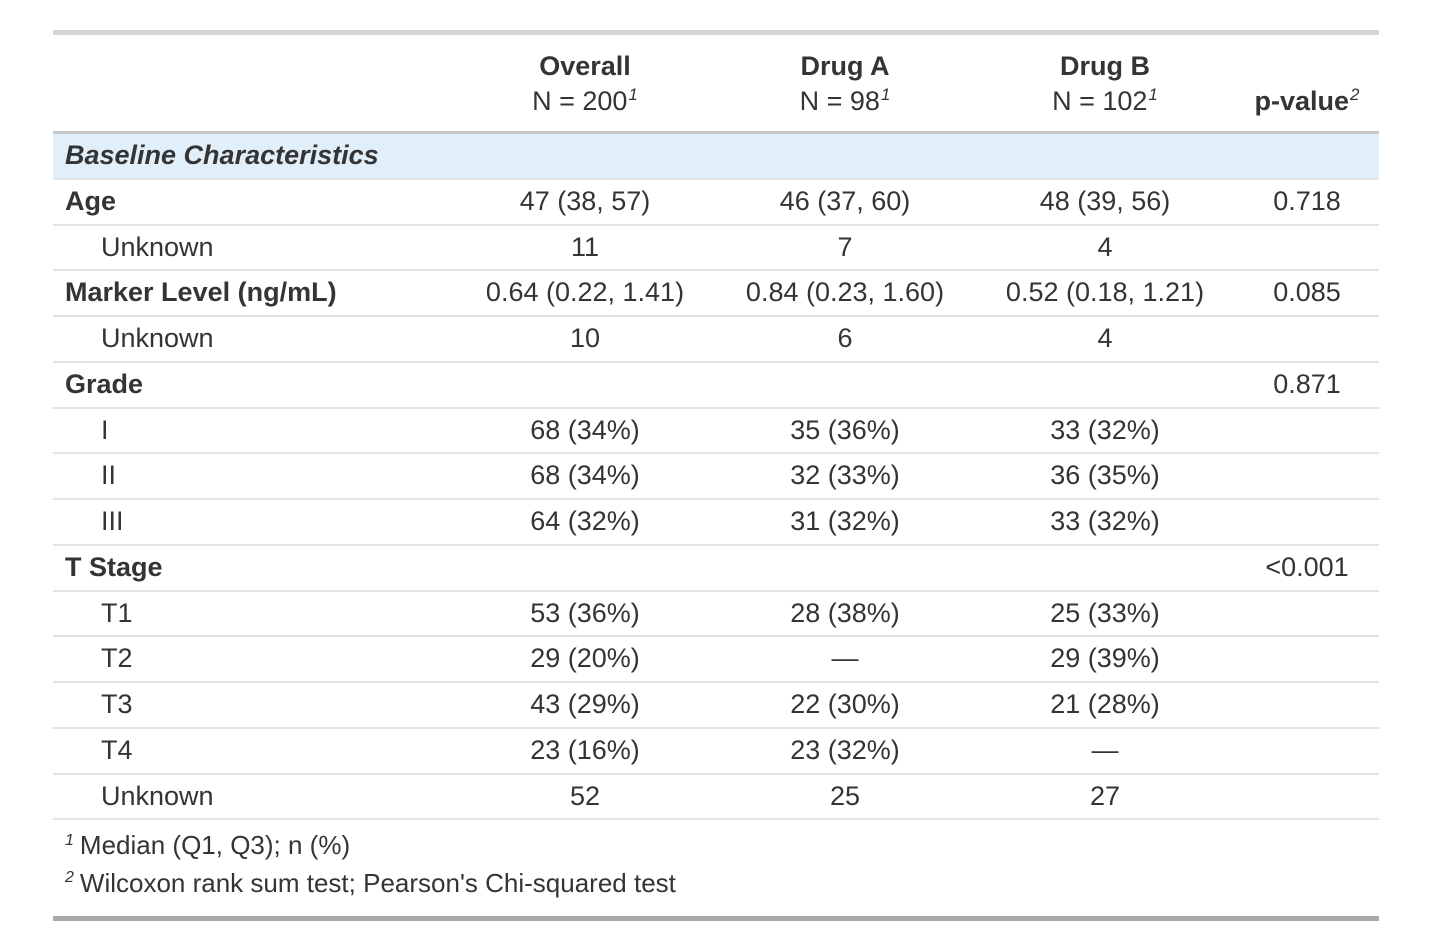  I want to click on table-row: I 68 (34%) 35 (36%) 33 (32%), so click(716, 431).